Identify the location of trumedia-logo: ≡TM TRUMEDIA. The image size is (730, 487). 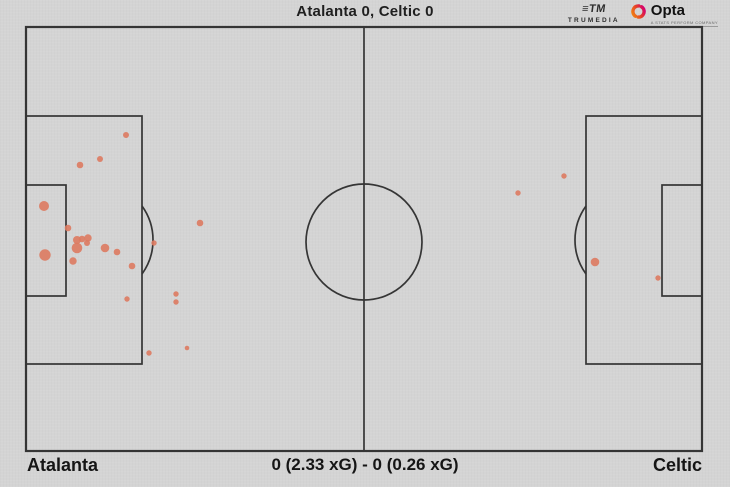
(593, 13).